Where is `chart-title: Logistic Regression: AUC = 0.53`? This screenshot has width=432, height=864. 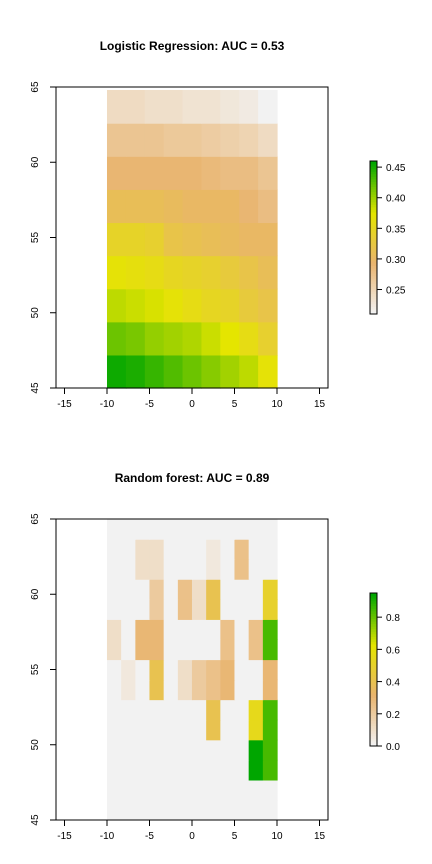
chart-title: Logistic Regression: AUC = 0.53 is located at coordinates (192, 46).